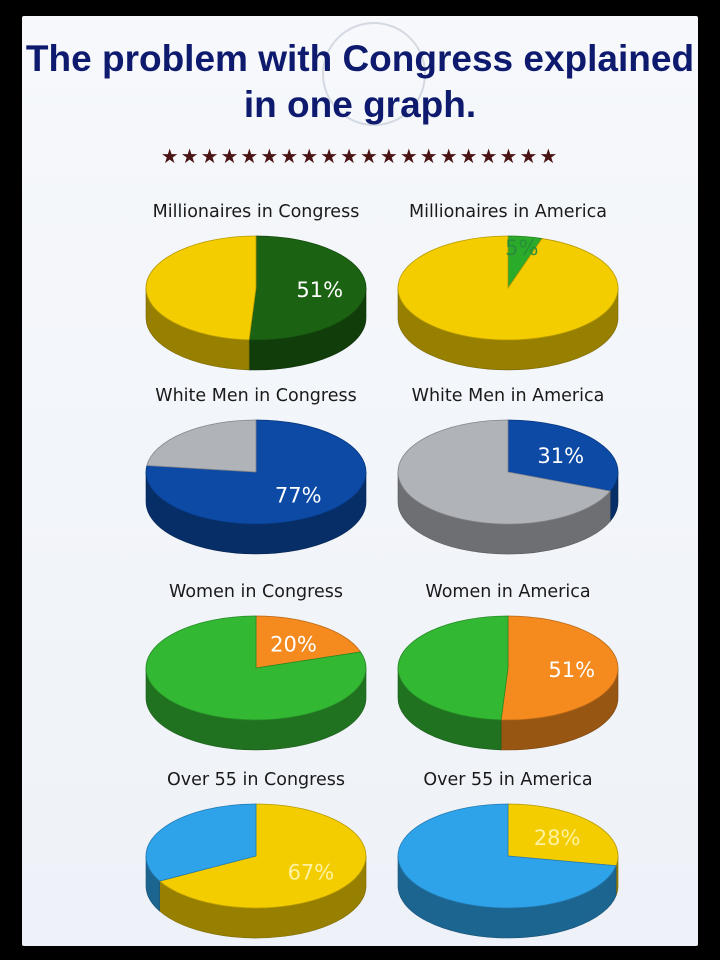 Image resolution: width=720 pixels, height=960 pixels. Describe the element at coordinates (521, 248) in the screenshot. I see `millionaires-america-value-label: 5%` at that location.